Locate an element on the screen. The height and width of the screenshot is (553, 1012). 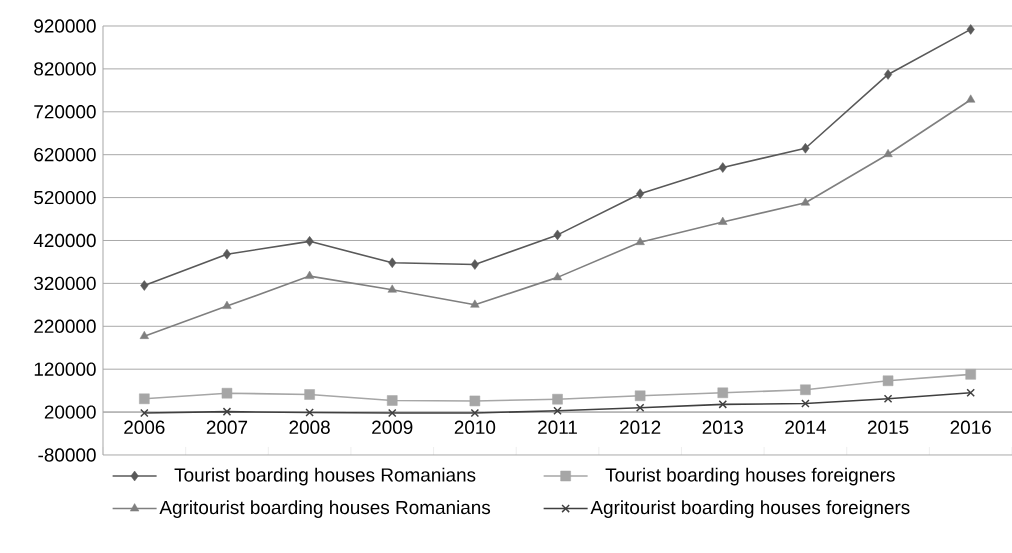
legend-label: Agritourist boarding houses foreigners is located at coordinates (750, 509).